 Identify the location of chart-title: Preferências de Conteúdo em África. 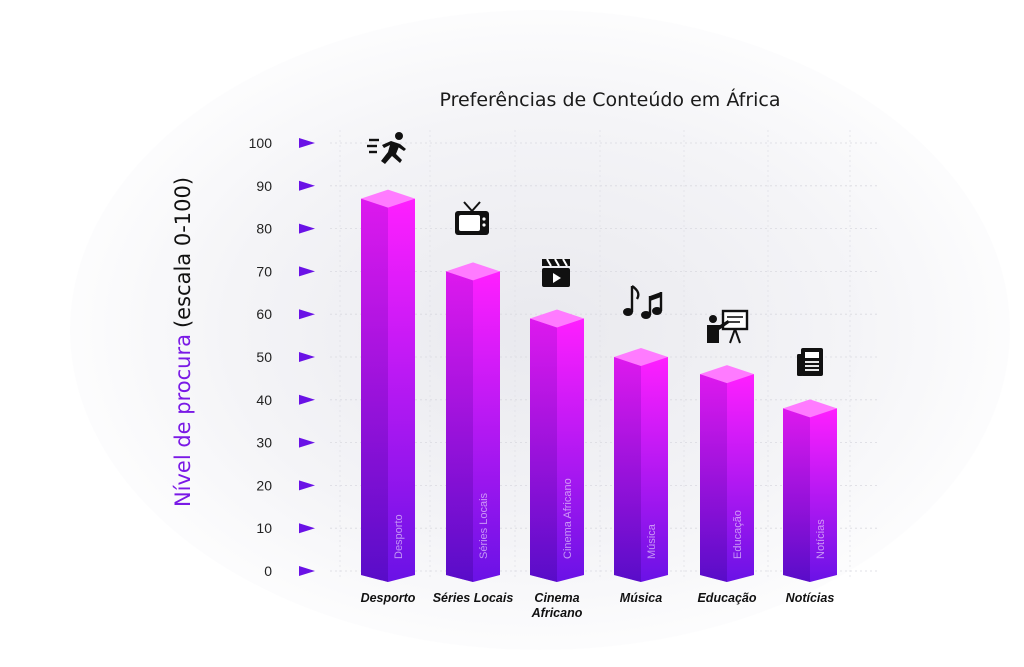
(609, 99).